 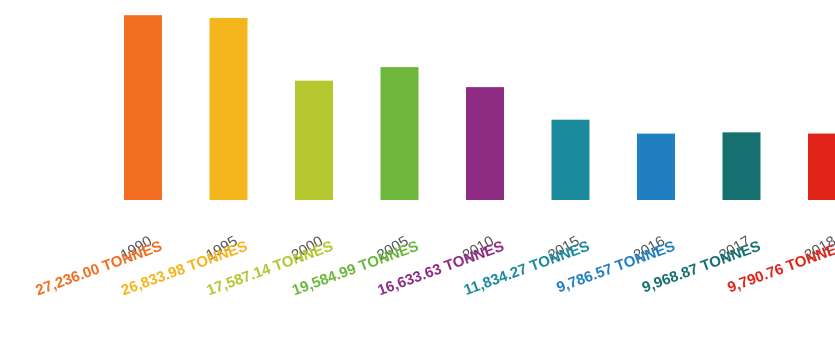 I want to click on bar-2018, so click(x=821, y=166).